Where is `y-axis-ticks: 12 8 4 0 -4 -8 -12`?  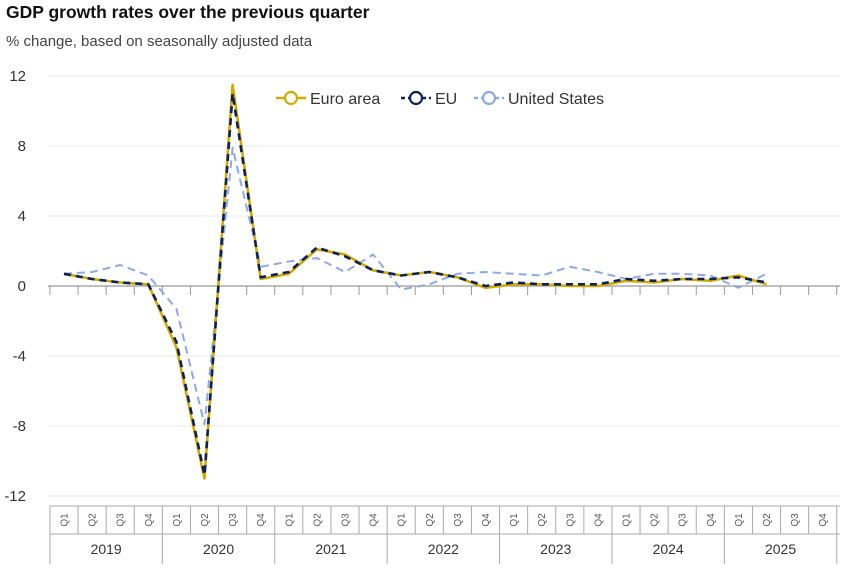
y-axis-ticks: 12 8 4 0 -4 -8 -12 is located at coordinates (15, 286).